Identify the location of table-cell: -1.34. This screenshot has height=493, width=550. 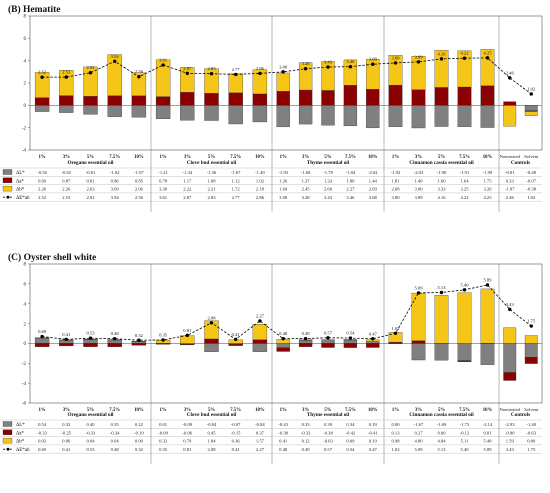
(188, 172).